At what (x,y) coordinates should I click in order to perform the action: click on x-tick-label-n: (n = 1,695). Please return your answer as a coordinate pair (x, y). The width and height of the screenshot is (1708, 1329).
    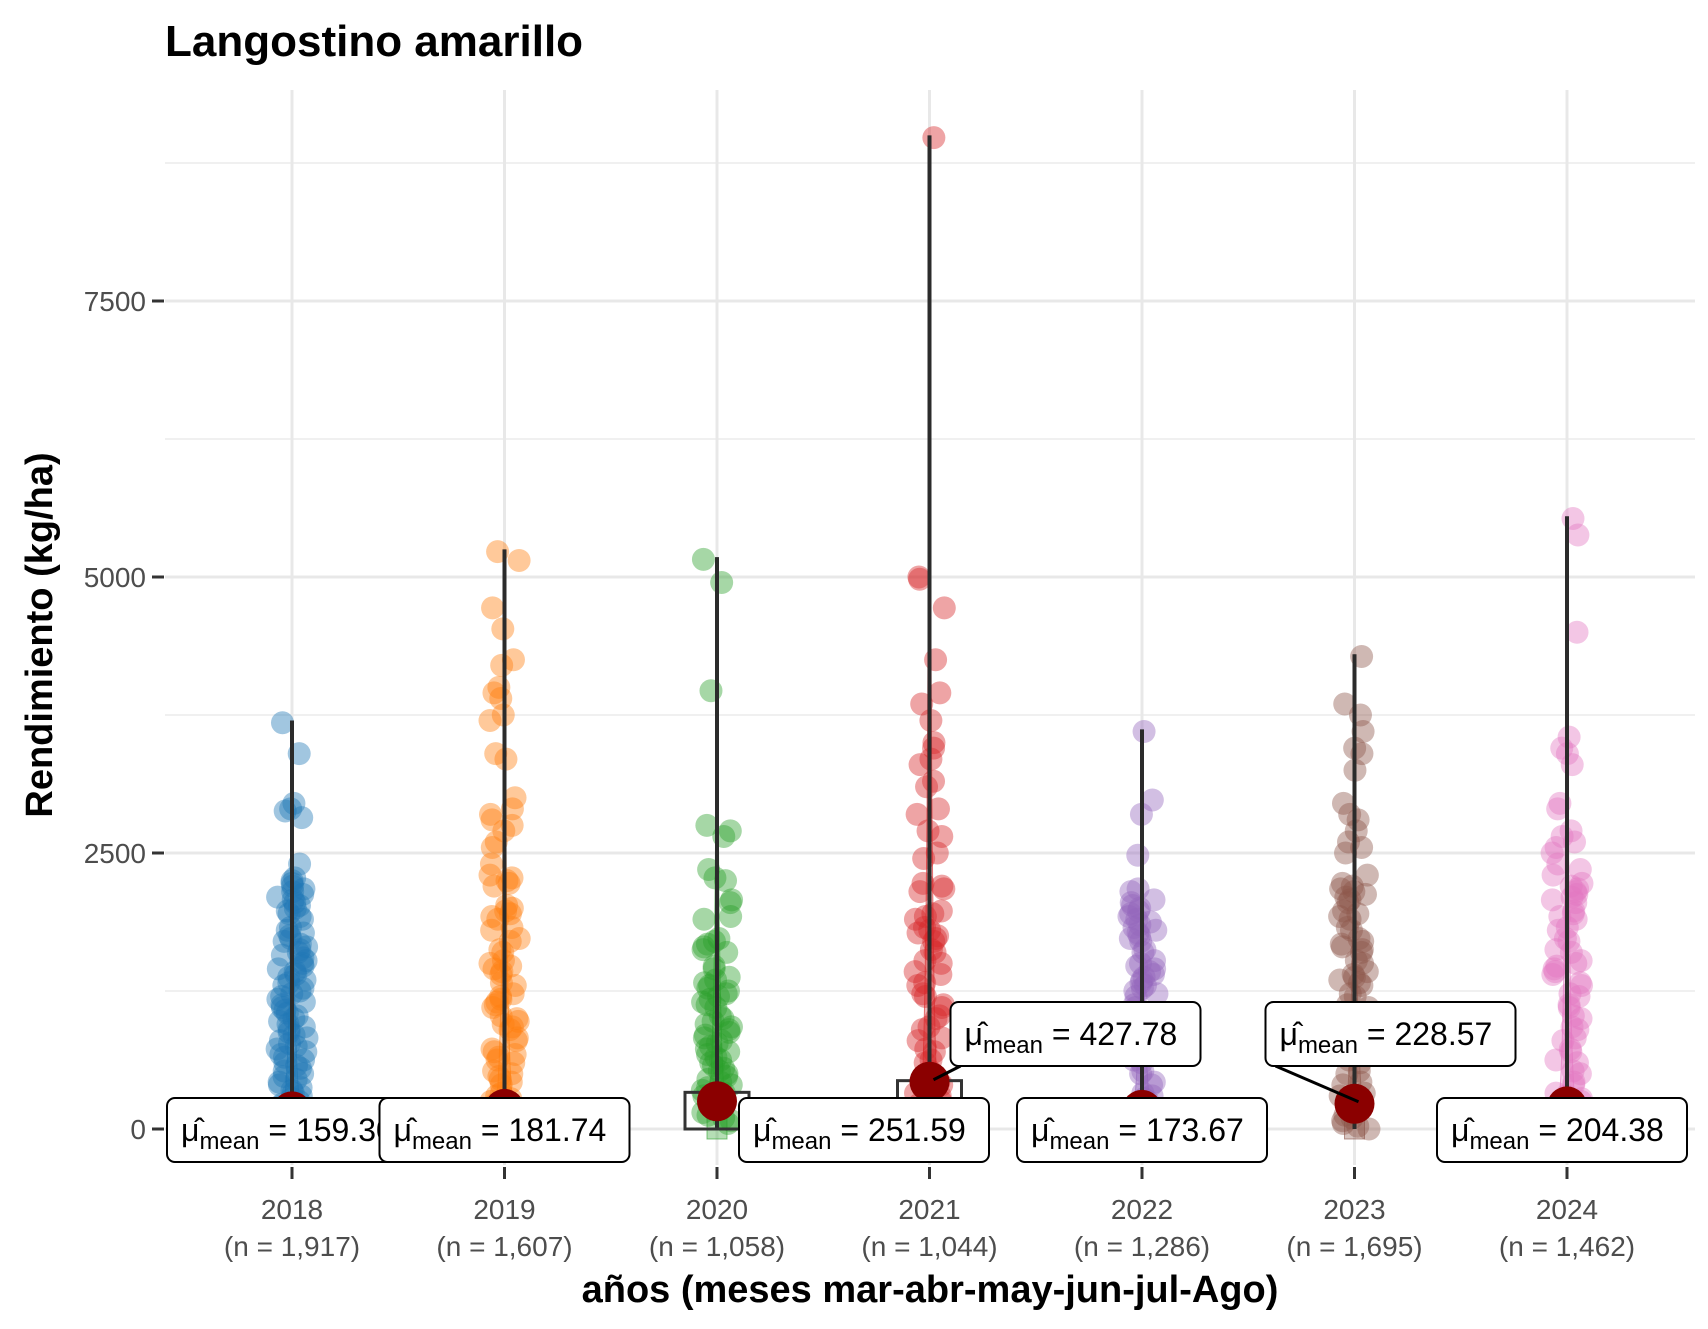
    Looking at the image, I should click on (1354, 1246).